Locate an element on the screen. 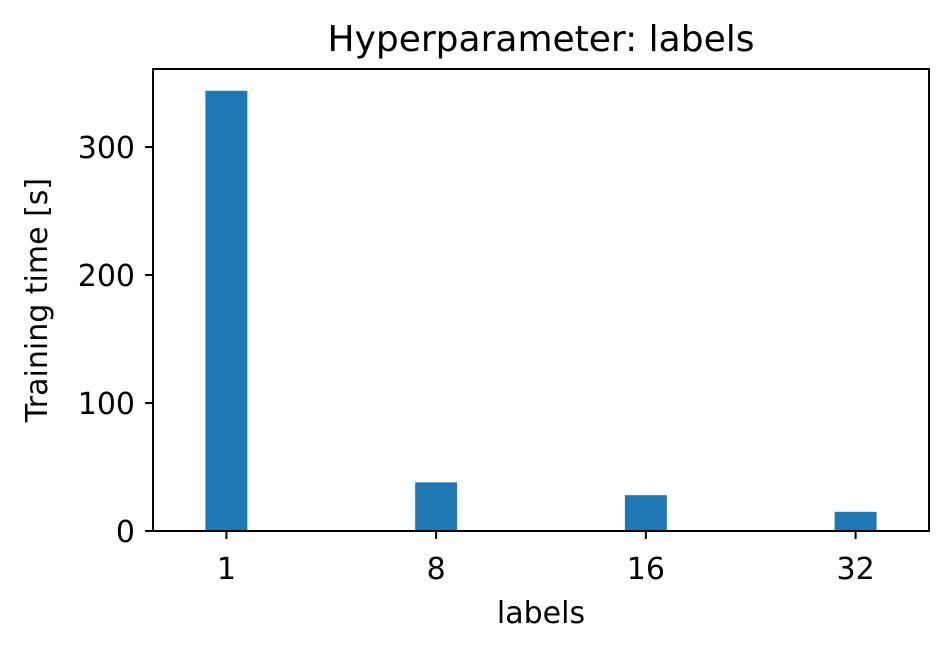 This screenshot has width=948, height=650. x-tick-label: 32 is located at coordinates (856, 569).